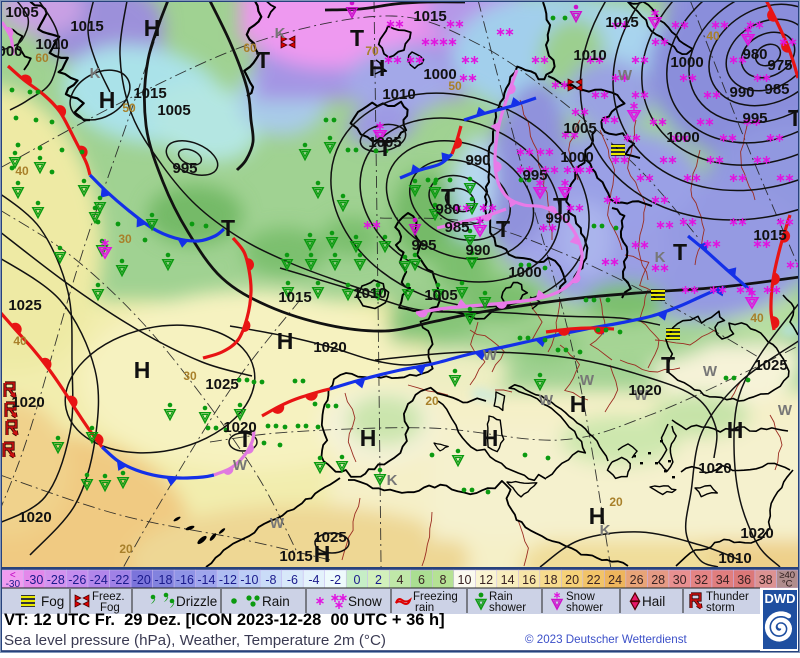 The height and width of the screenshot is (658, 800). Describe the element at coordinates (584, 608) in the screenshot. I see `svg-text: shower` at that location.